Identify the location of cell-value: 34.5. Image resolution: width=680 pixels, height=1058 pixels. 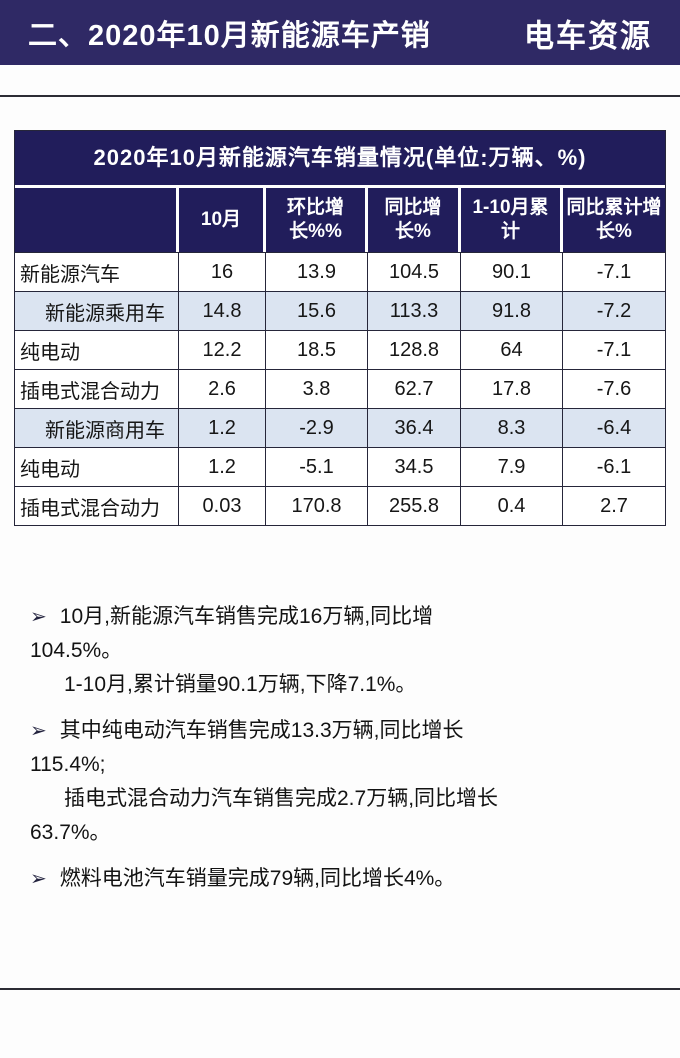
(414, 466).